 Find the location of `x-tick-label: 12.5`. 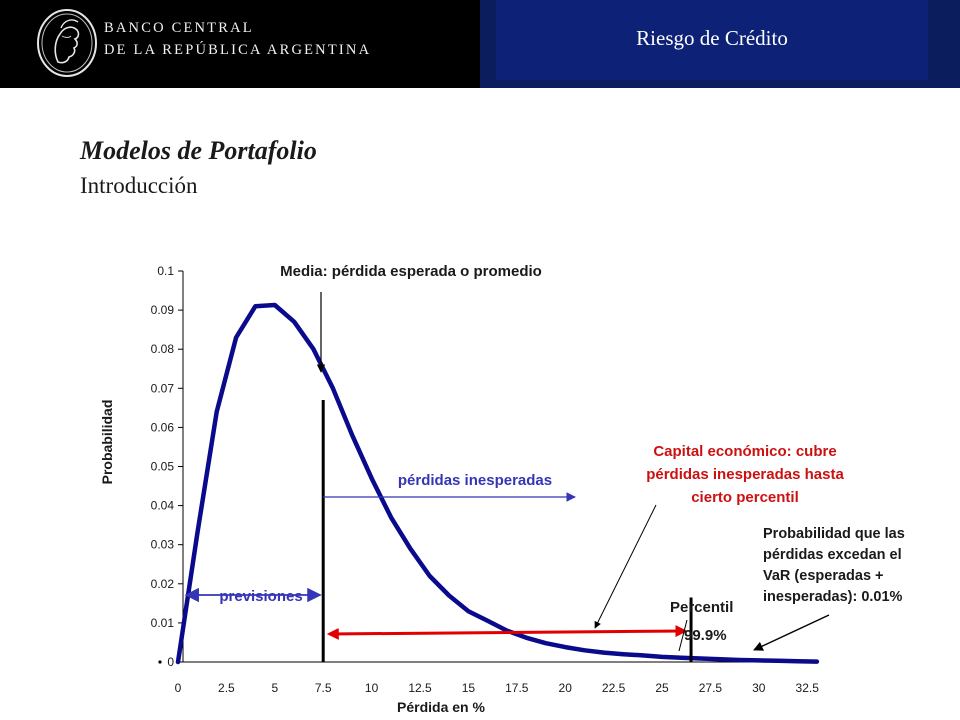

x-tick-label: 12.5 is located at coordinates (420, 688).